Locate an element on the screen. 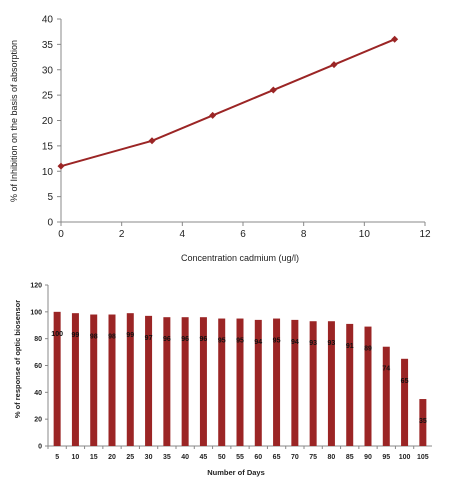 This screenshot has height=484, width=450. bar-chart-x-axis-label: Number of Days is located at coordinates (236, 472).